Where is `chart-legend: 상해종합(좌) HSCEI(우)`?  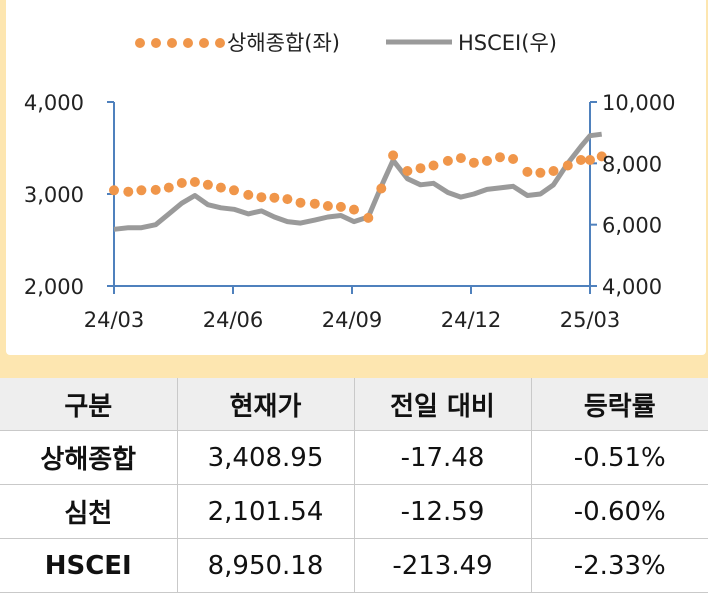
chart-legend: 상해종합(좌) HSCEI(우) is located at coordinates (346, 43).